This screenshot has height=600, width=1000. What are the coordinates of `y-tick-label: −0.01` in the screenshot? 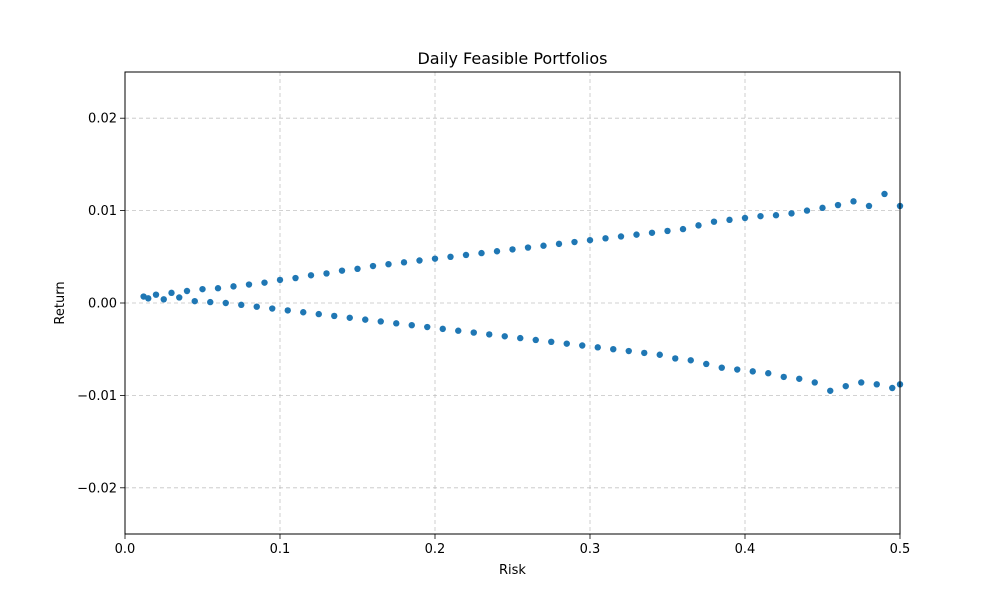 It's located at (97, 396).